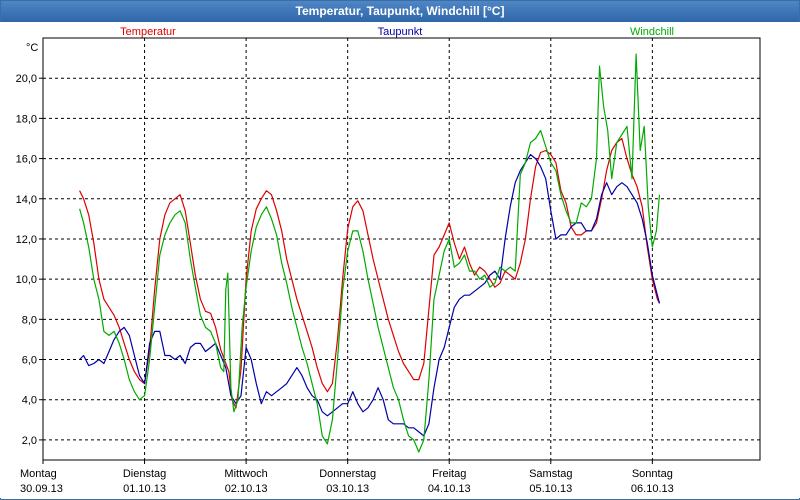 This screenshot has height=500, width=800. What do you see at coordinates (26, 79) in the screenshot?
I see `y-tick-label: 20,0` at bounding box center [26, 79].